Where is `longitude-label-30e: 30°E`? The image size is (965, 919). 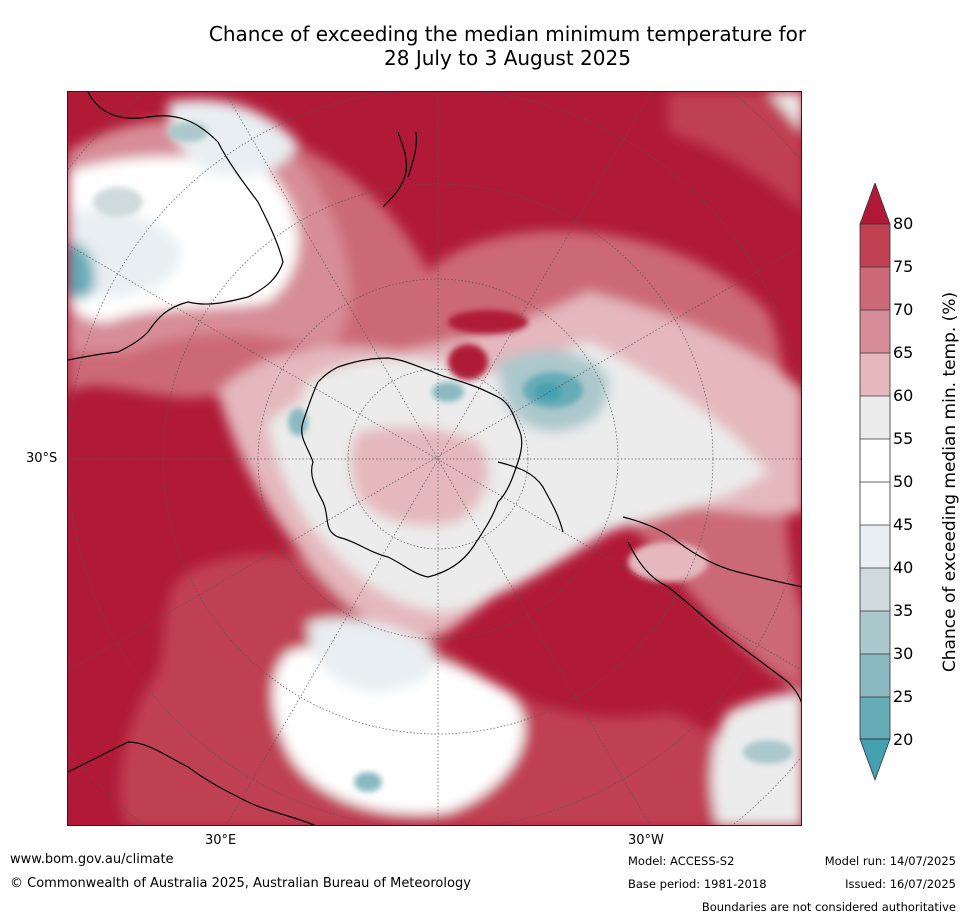
longitude-label-30e: 30°E is located at coordinates (221, 840).